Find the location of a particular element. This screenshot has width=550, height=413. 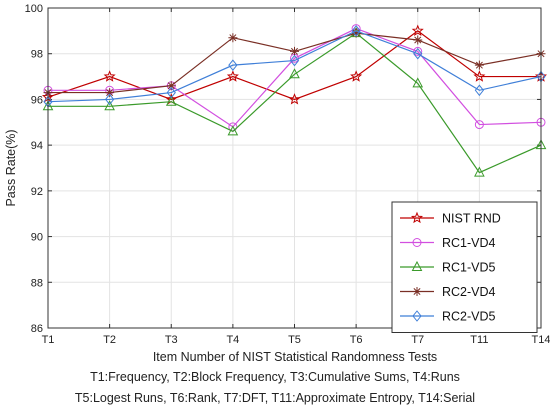

y-tick-label: 86 is located at coordinates (37, 329).